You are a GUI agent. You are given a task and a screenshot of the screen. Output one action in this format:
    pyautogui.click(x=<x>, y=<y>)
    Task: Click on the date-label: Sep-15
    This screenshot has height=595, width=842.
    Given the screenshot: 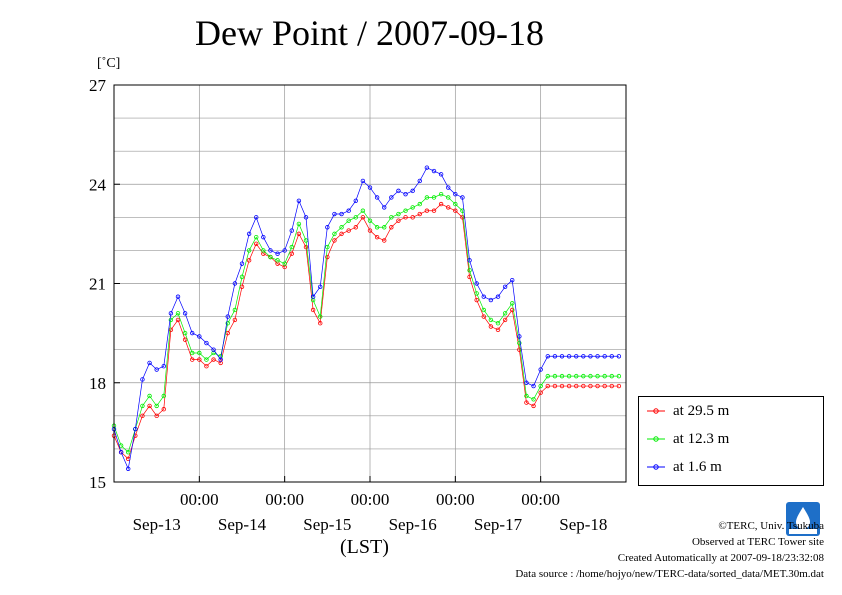 What is the action you would take?
    pyautogui.click(x=327, y=524)
    